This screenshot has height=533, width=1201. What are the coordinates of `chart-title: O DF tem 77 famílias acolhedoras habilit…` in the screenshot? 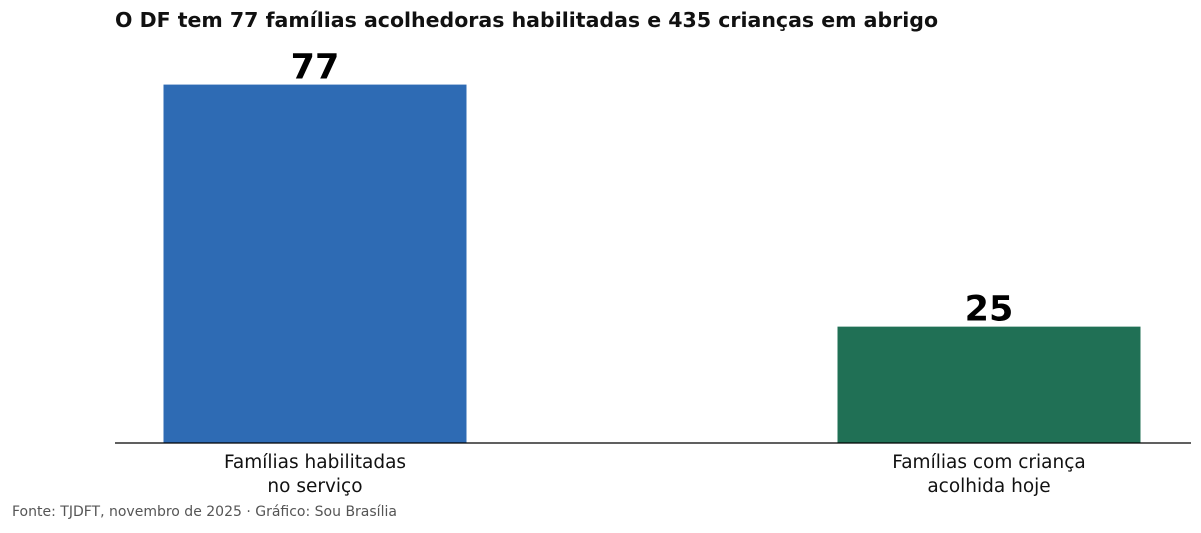 It's located at (527, 20).